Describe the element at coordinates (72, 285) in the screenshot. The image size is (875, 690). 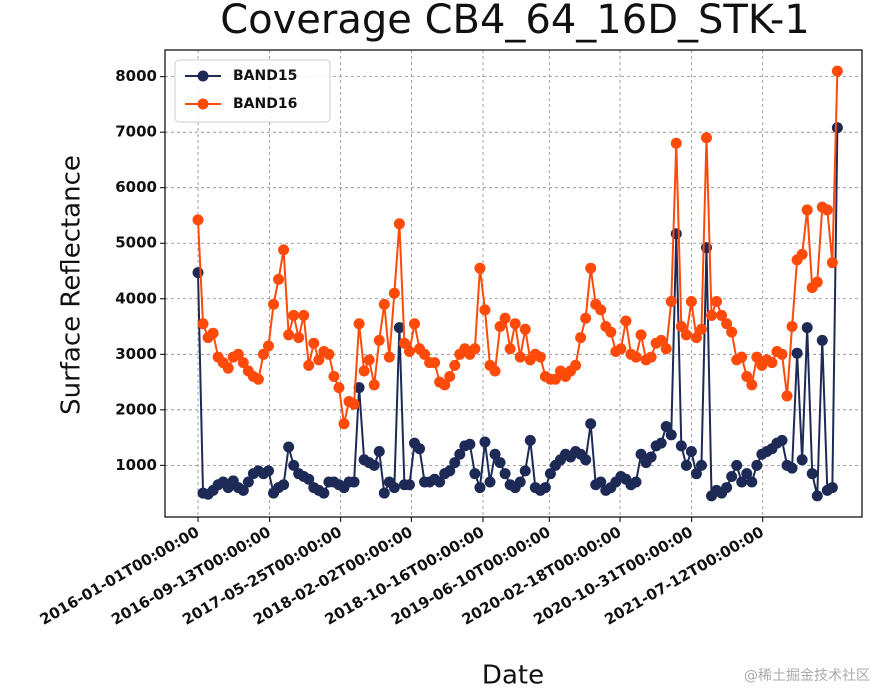
I see `y-axis-label: Surface Reflectance` at that location.